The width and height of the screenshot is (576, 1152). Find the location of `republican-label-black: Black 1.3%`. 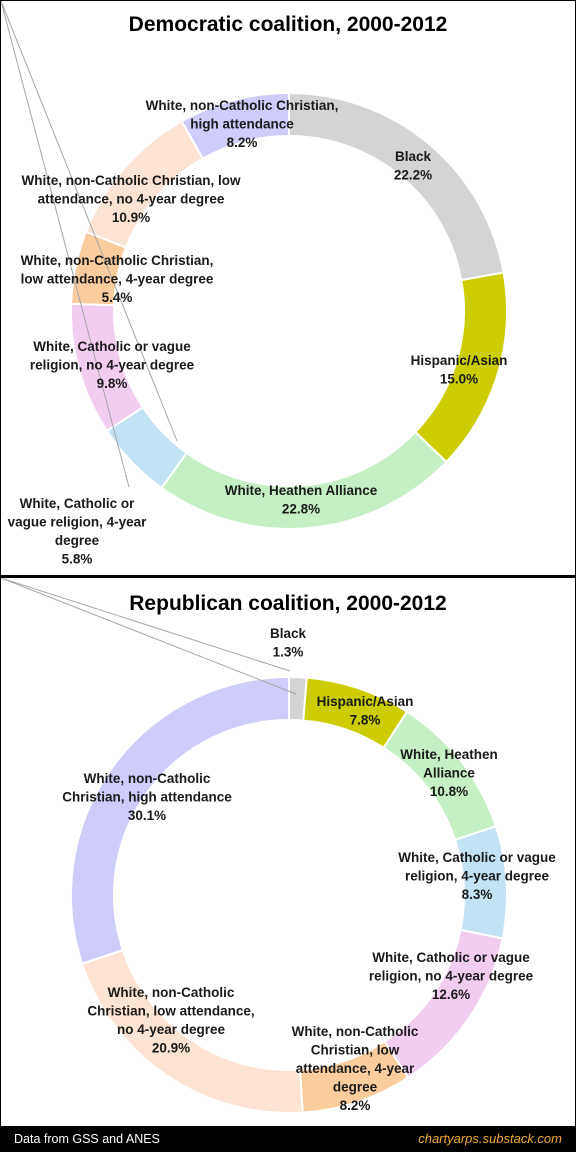

republican-label-black: Black 1.3% is located at coordinates (288, 643).